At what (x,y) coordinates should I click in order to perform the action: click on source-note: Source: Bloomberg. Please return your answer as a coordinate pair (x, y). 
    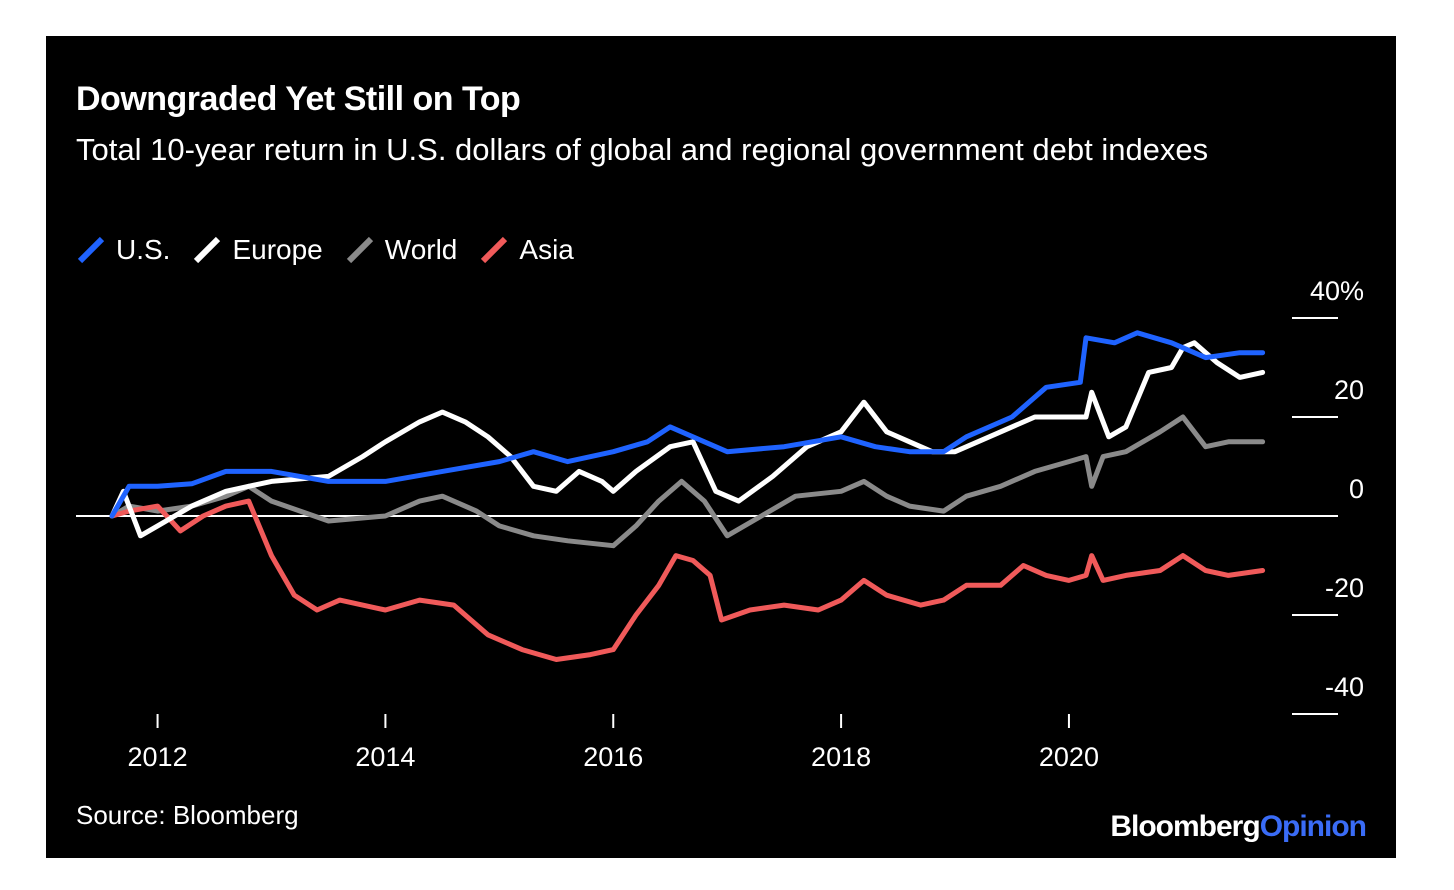
    Looking at the image, I should click on (187, 815).